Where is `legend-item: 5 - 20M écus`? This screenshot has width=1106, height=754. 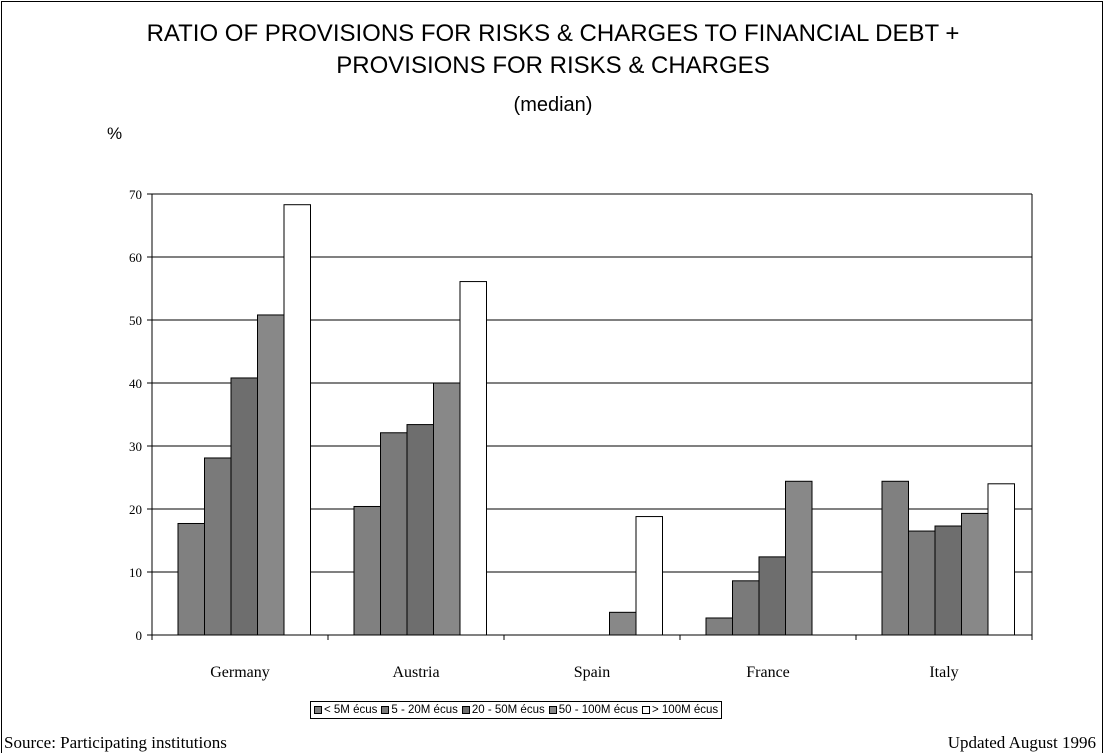 legend-item: 5 - 20M écus is located at coordinates (419, 710).